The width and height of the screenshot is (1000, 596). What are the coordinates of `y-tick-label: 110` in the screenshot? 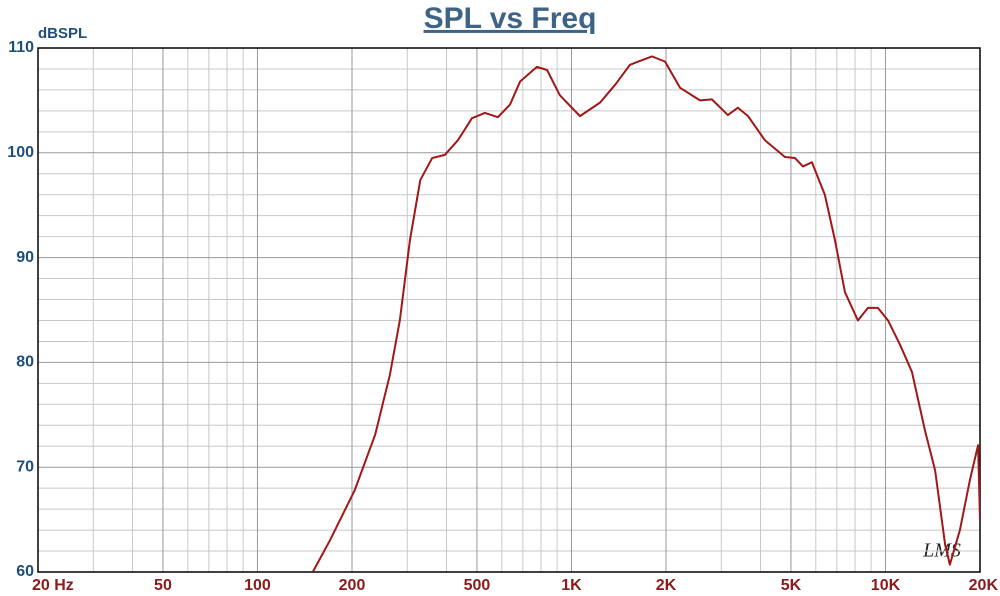 It's located at (21, 47).